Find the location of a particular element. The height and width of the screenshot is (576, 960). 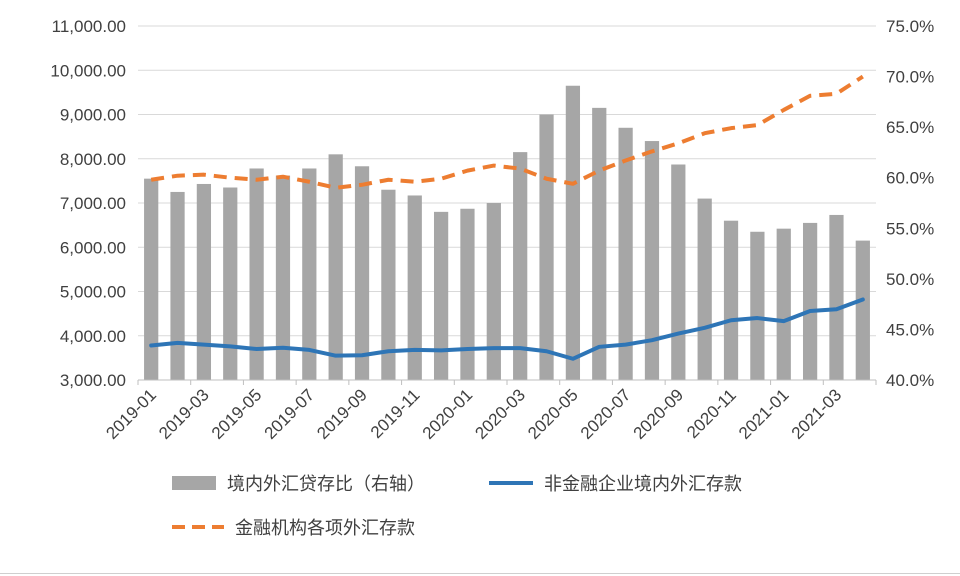

dashed-line-swatch-icon is located at coordinates (198, 527).